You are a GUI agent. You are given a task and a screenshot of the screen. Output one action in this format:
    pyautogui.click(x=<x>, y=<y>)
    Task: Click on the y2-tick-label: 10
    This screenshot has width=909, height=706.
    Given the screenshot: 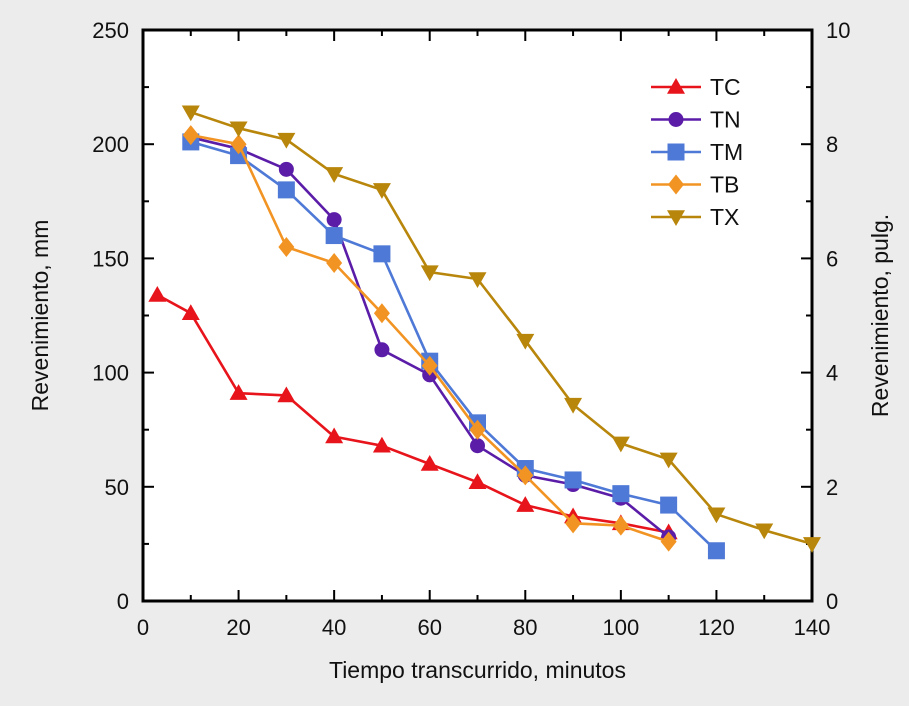 What is the action you would take?
    pyautogui.click(x=838, y=30)
    